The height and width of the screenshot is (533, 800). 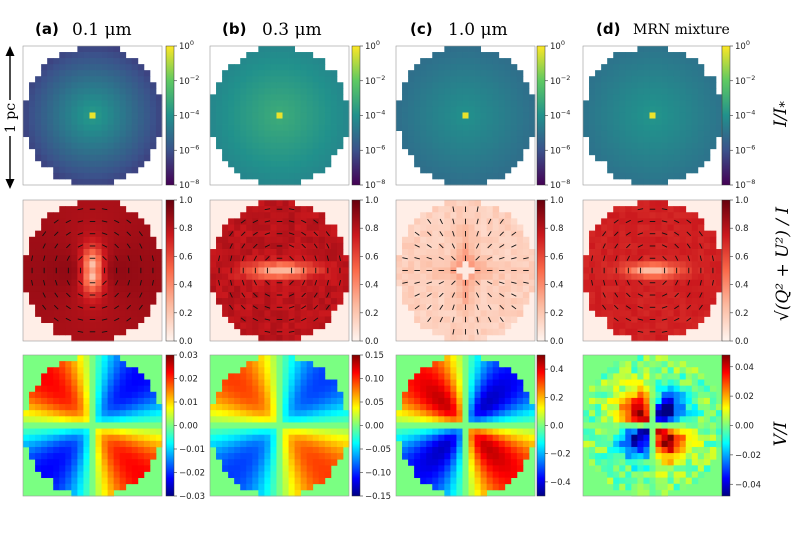 What do you see at coordinates (372, 314) in the screenshot?
I see `colorbar-tick-label: 0.2` at bounding box center [372, 314].